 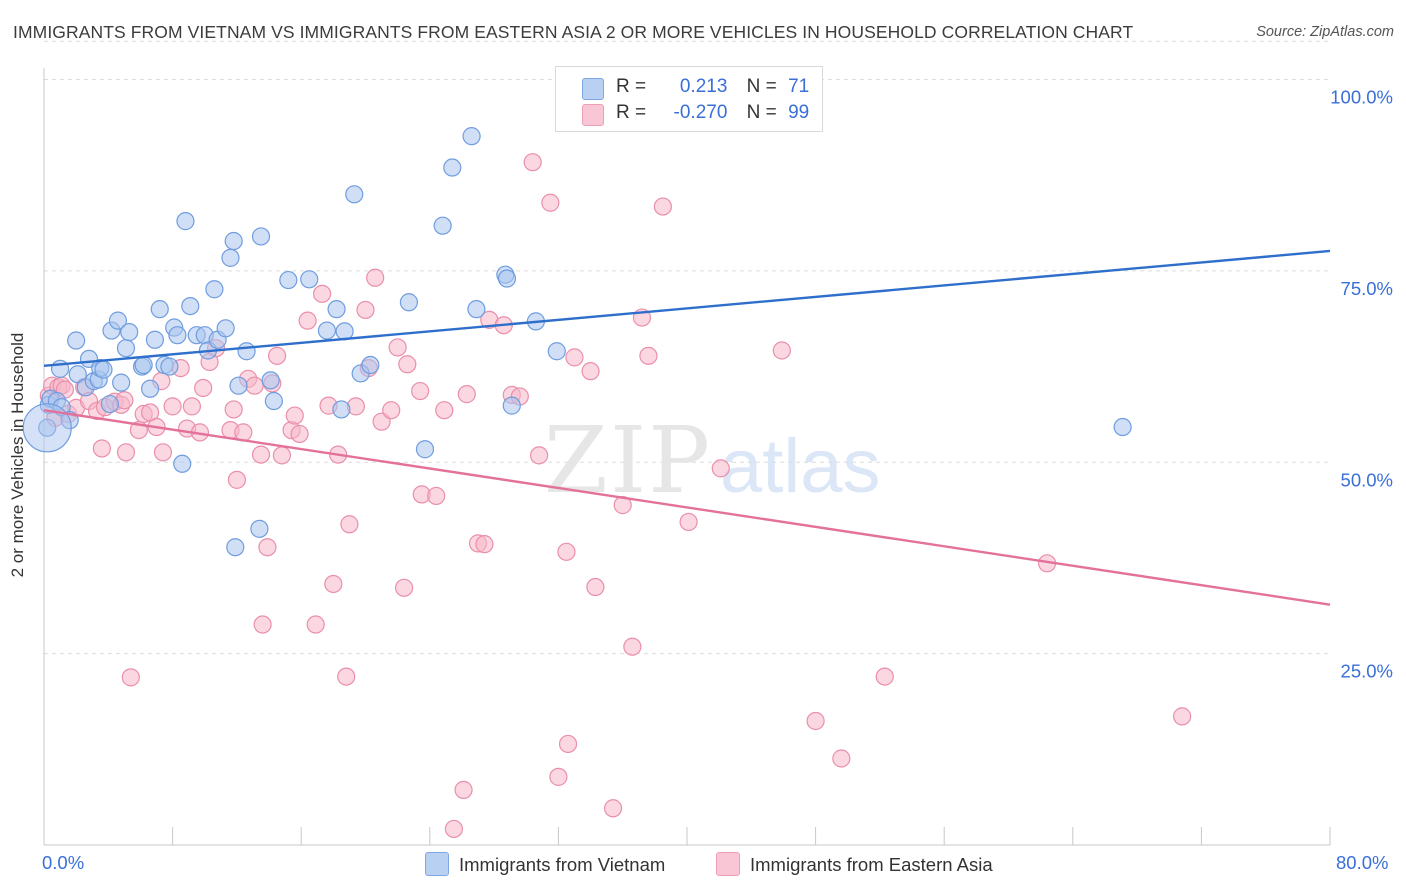 What do you see at coordinates (1362, 862) in the screenshot?
I see `x-tick-max: 80.0%` at bounding box center [1362, 862].